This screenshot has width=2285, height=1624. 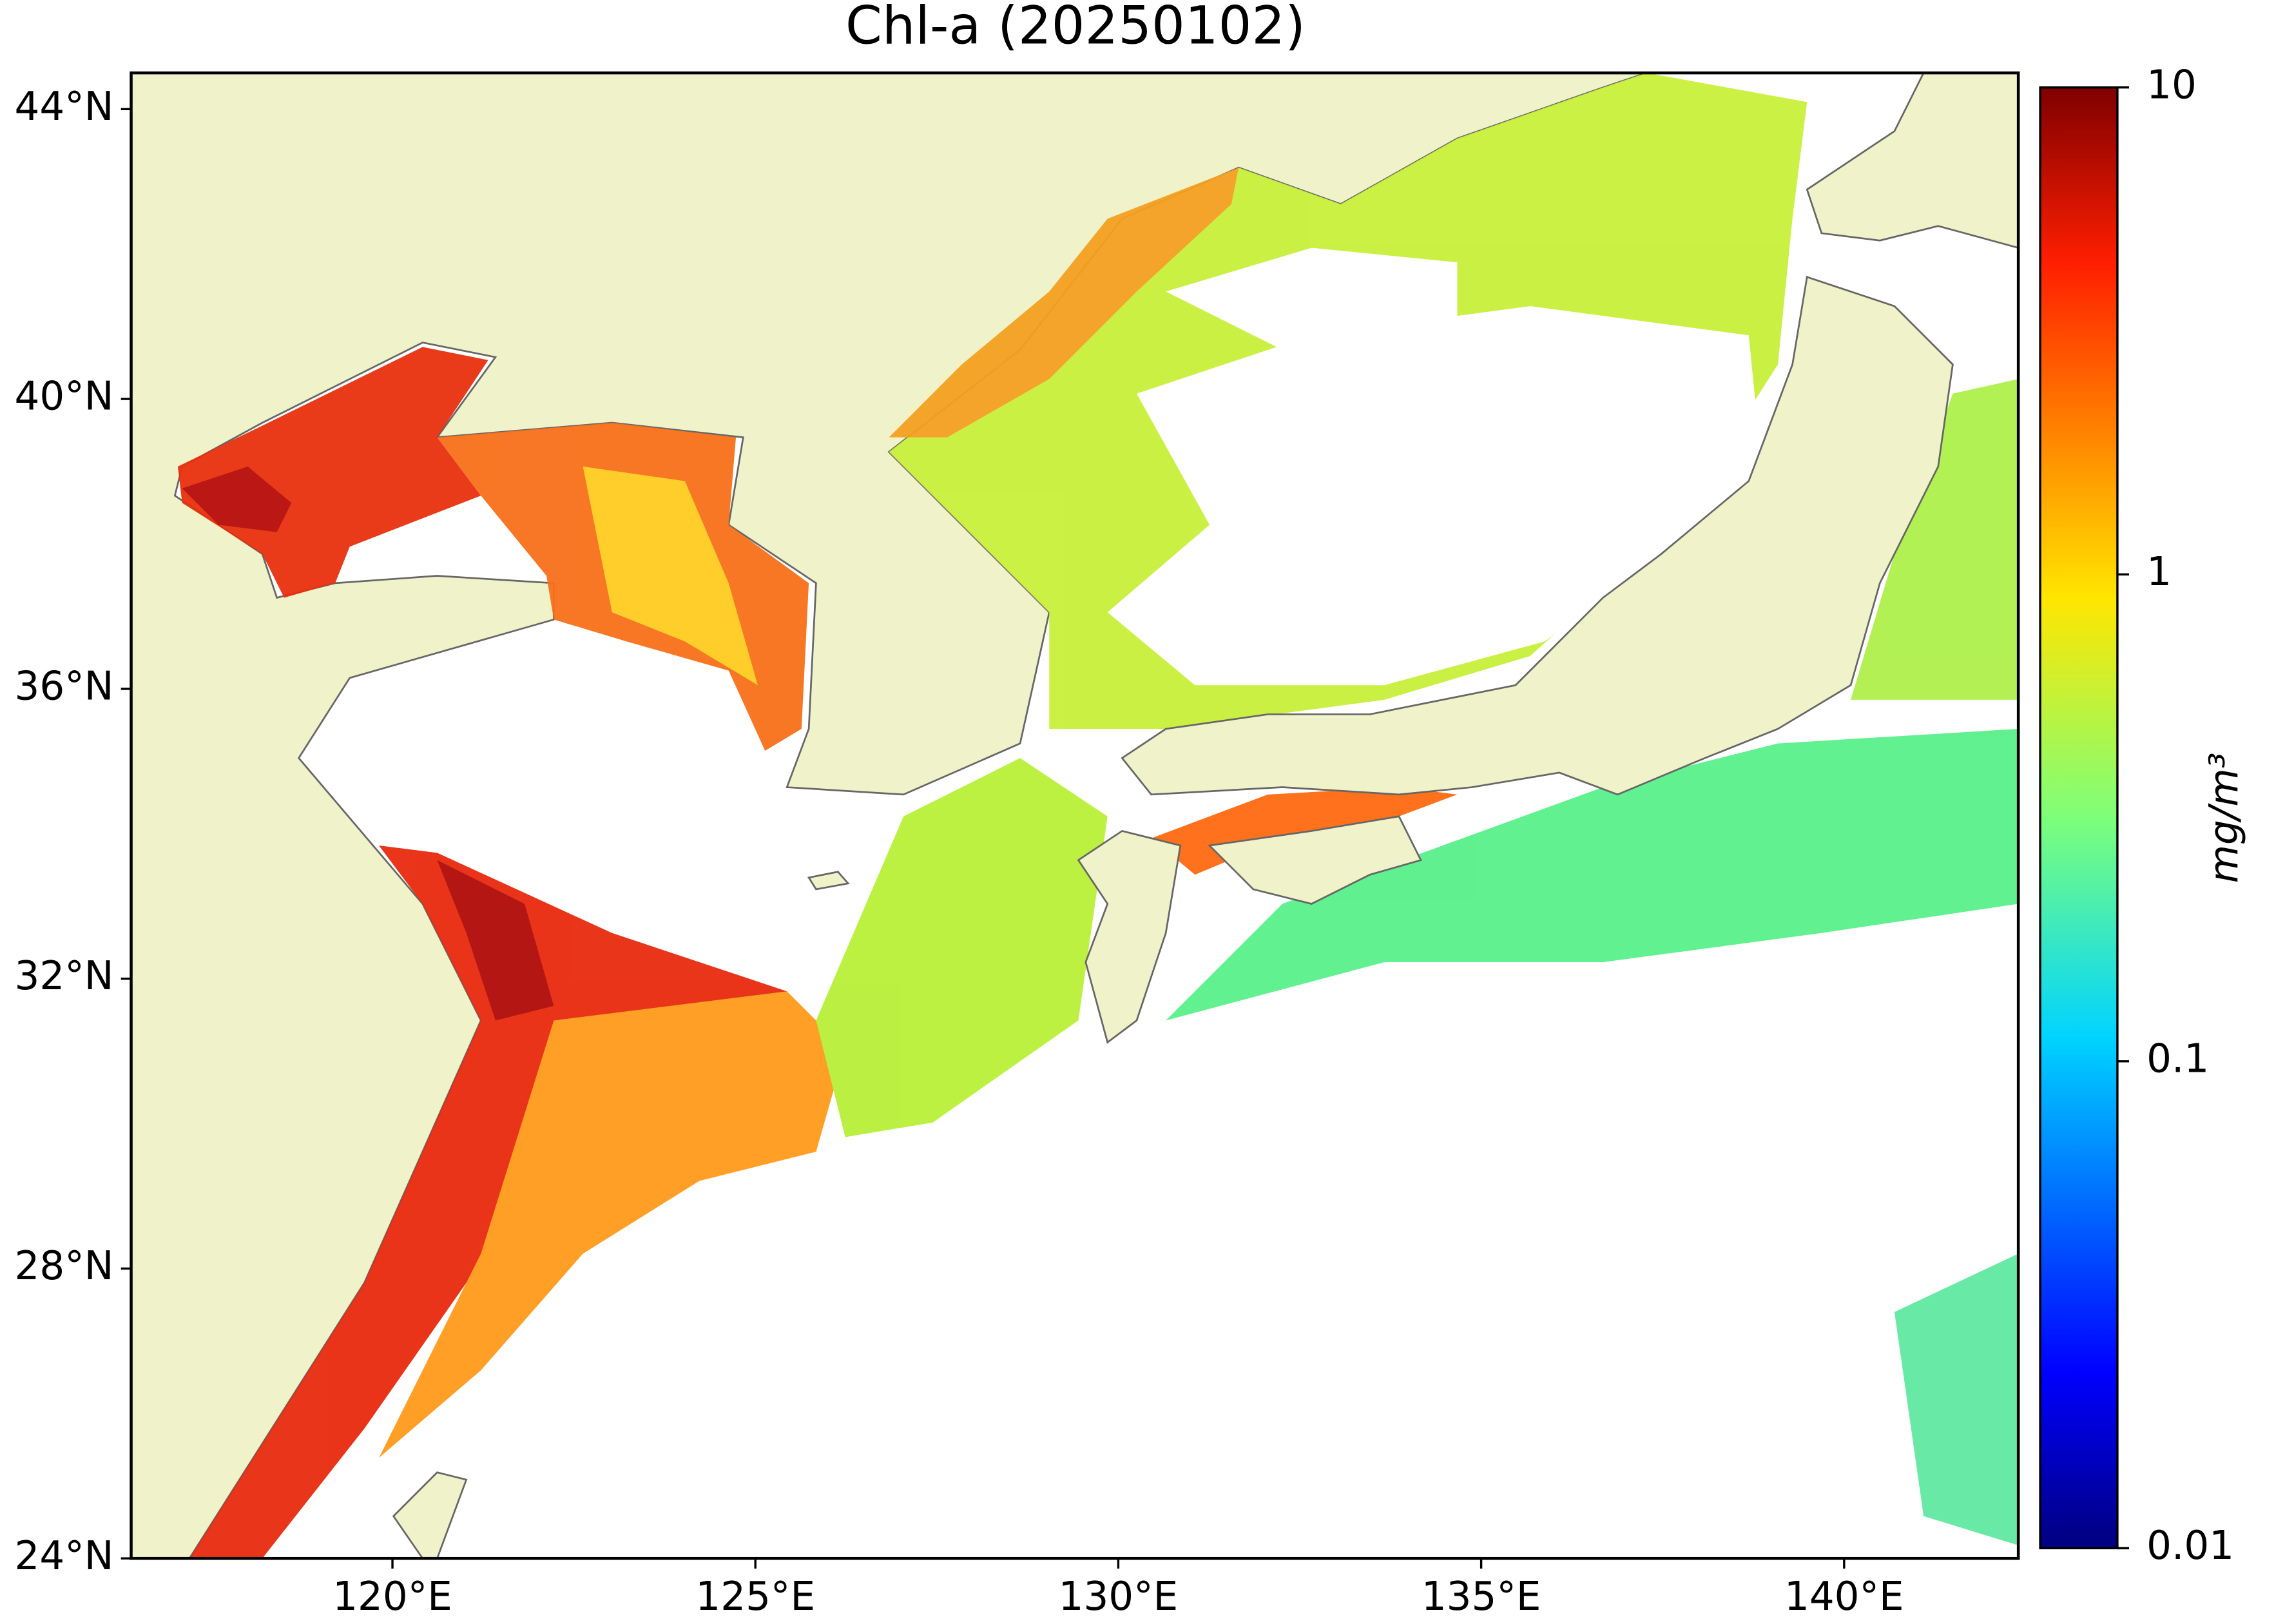 I want to click on y-tick-label: 44°N, so click(x=64, y=107).